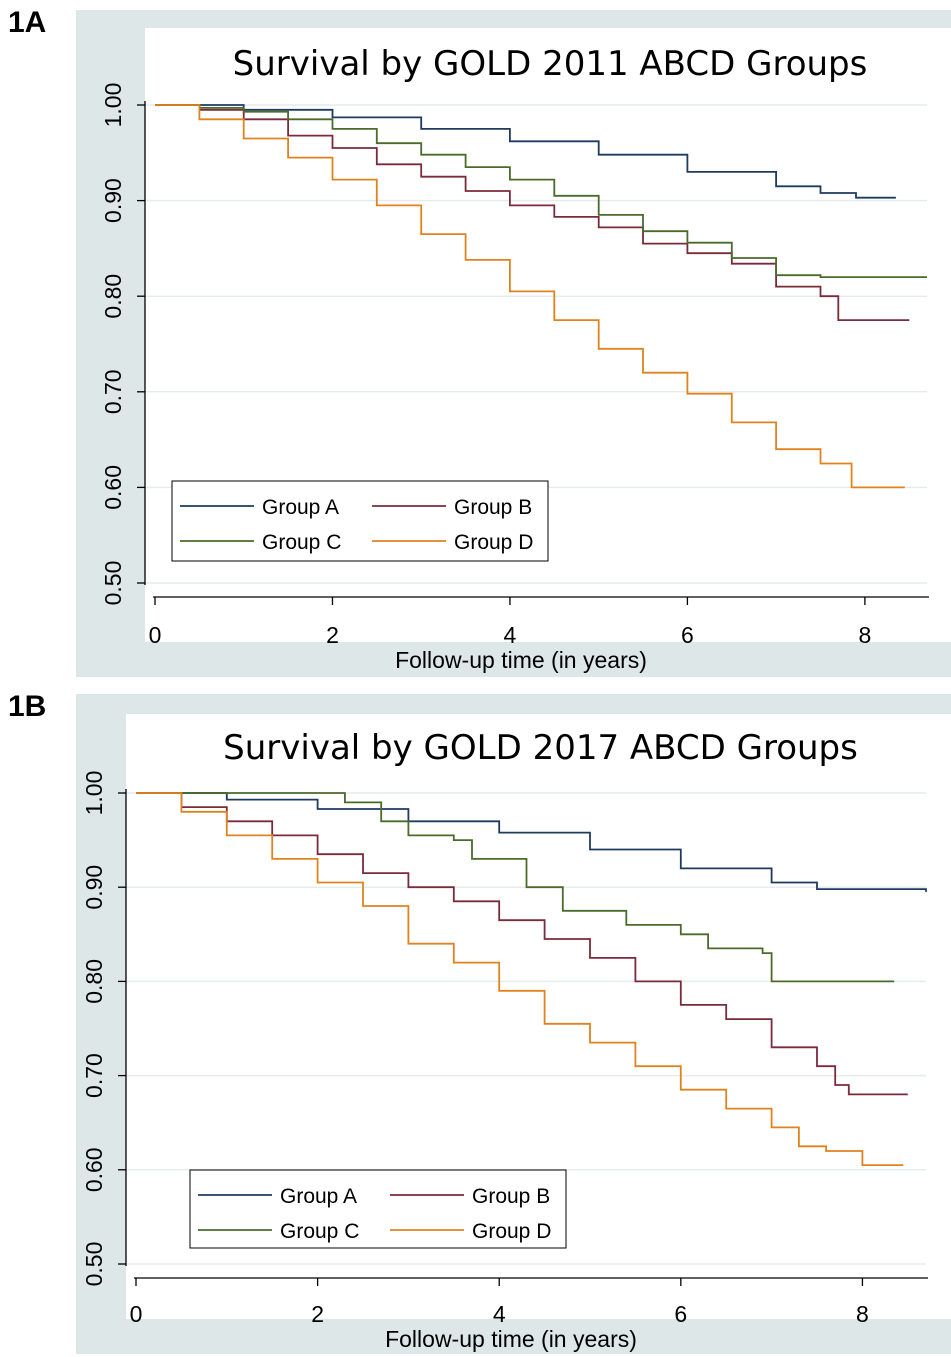 The image size is (951, 1357). Describe the element at coordinates (27, 706) in the screenshot. I see `panel-label-1b: 1B` at that location.